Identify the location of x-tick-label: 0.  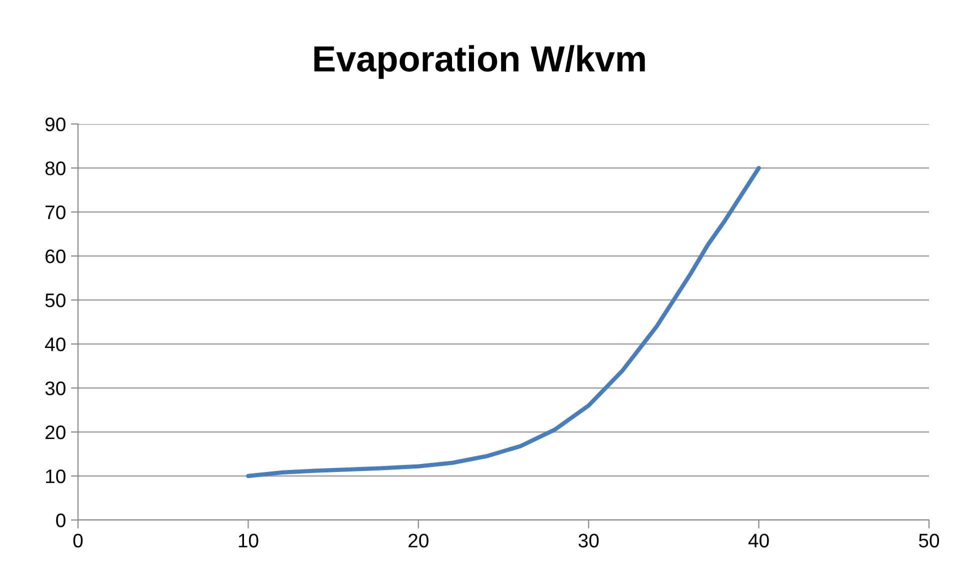
(78, 541).